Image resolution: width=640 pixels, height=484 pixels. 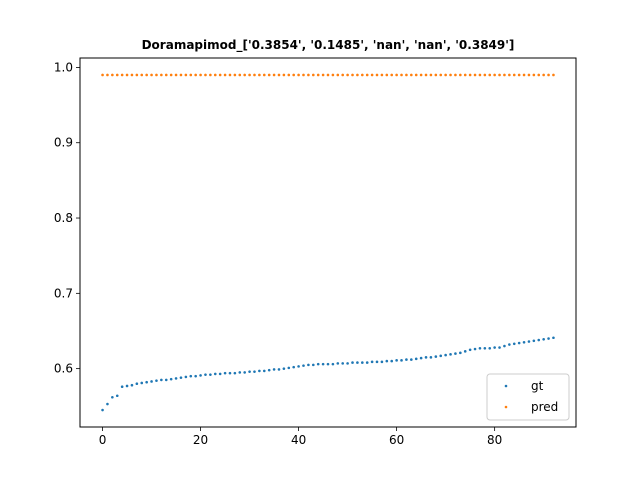 What do you see at coordinates (528, 397) in the screenshot?
I see `legend: gt pred` at bounding box center [528, 397].